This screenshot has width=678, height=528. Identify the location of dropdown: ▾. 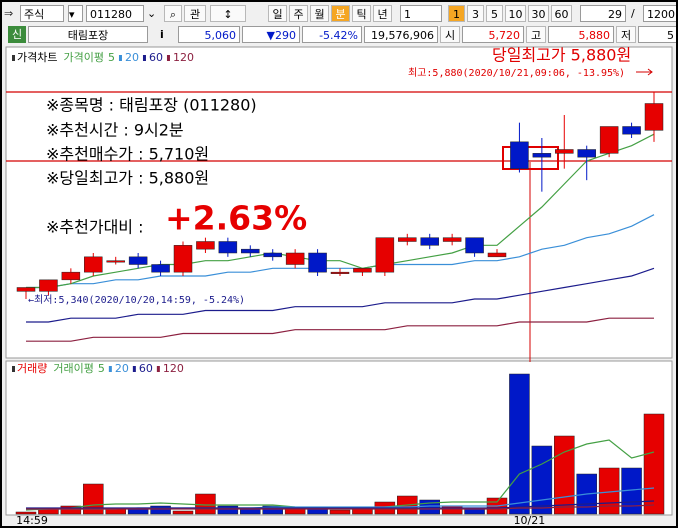
(75, 13).